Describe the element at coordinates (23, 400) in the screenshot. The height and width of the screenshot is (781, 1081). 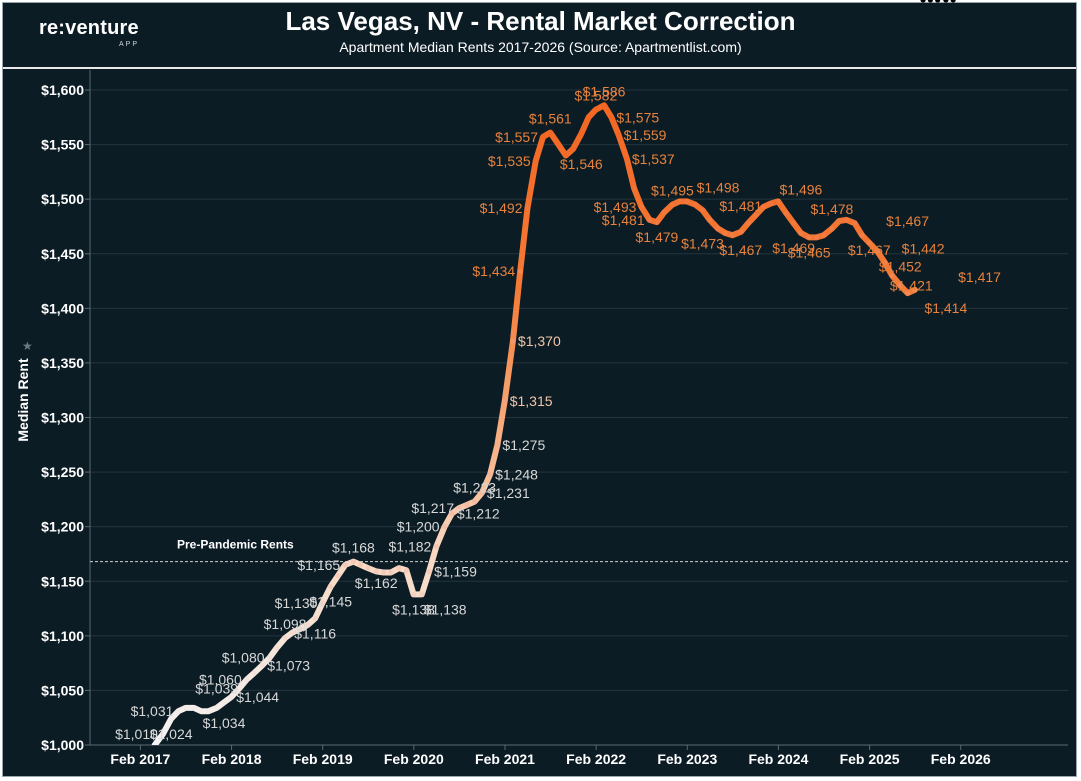
I see `y-axis-label: Median Rent` at that location.